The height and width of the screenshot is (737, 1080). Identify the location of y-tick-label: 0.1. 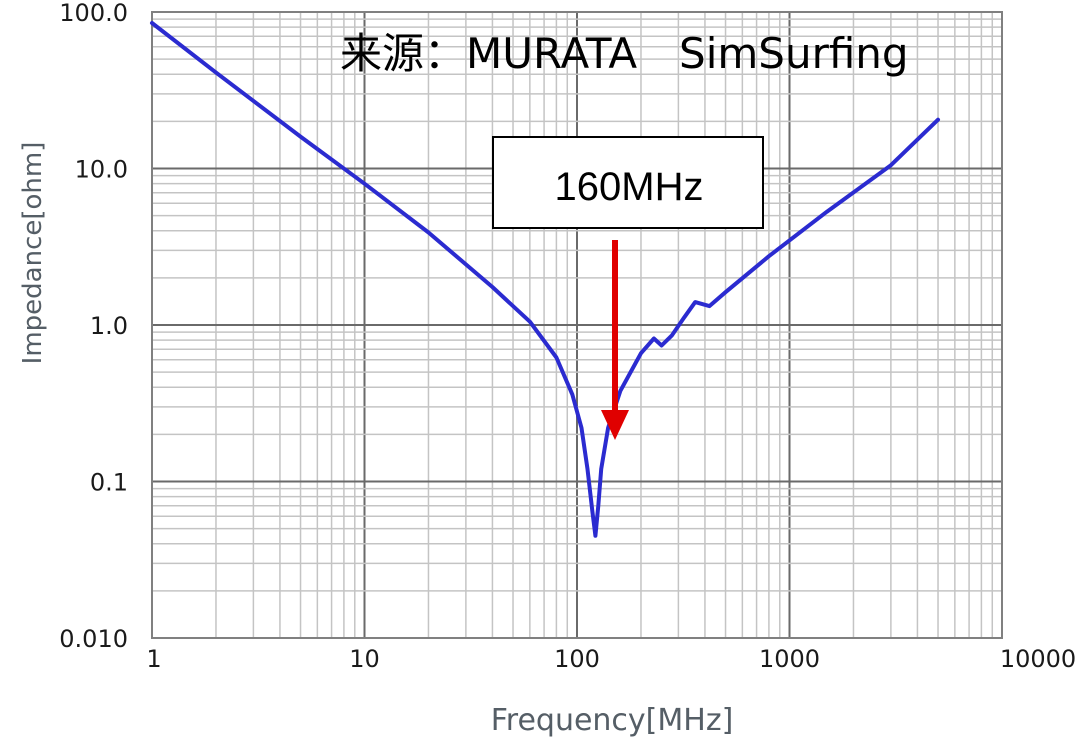
(109, 483).